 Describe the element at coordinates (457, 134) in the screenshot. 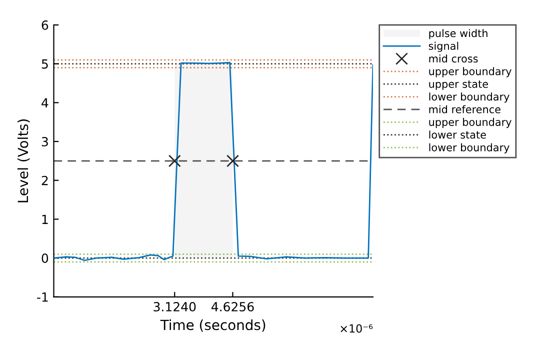

I see `legend-label: lower state` at that location.